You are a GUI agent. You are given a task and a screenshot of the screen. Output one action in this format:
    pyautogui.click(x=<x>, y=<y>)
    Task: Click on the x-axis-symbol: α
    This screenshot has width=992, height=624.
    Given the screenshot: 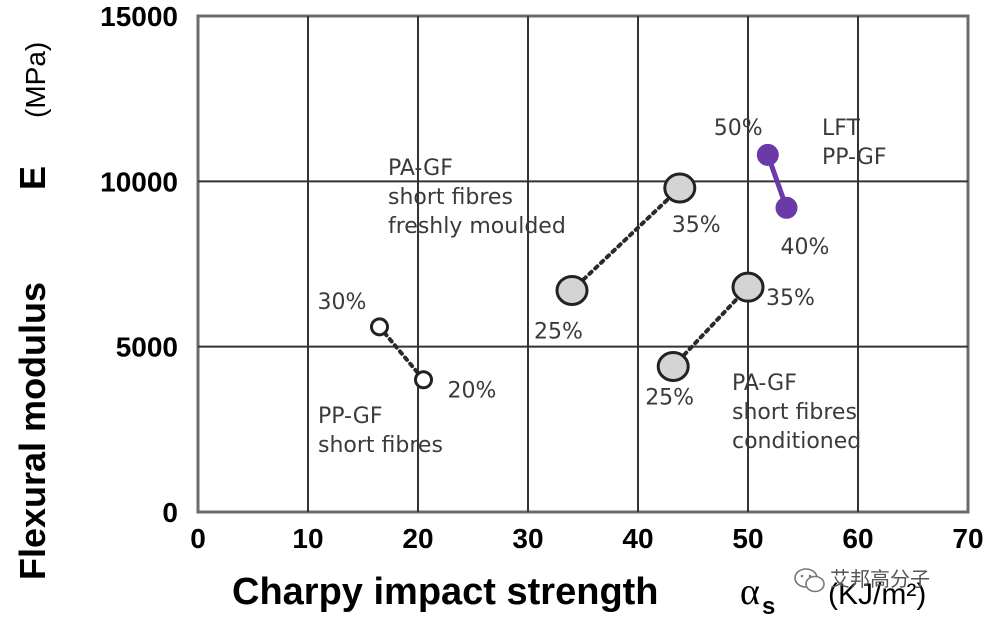 What is the action you would take?
    pyautogui.click(x=750, y=592)
    